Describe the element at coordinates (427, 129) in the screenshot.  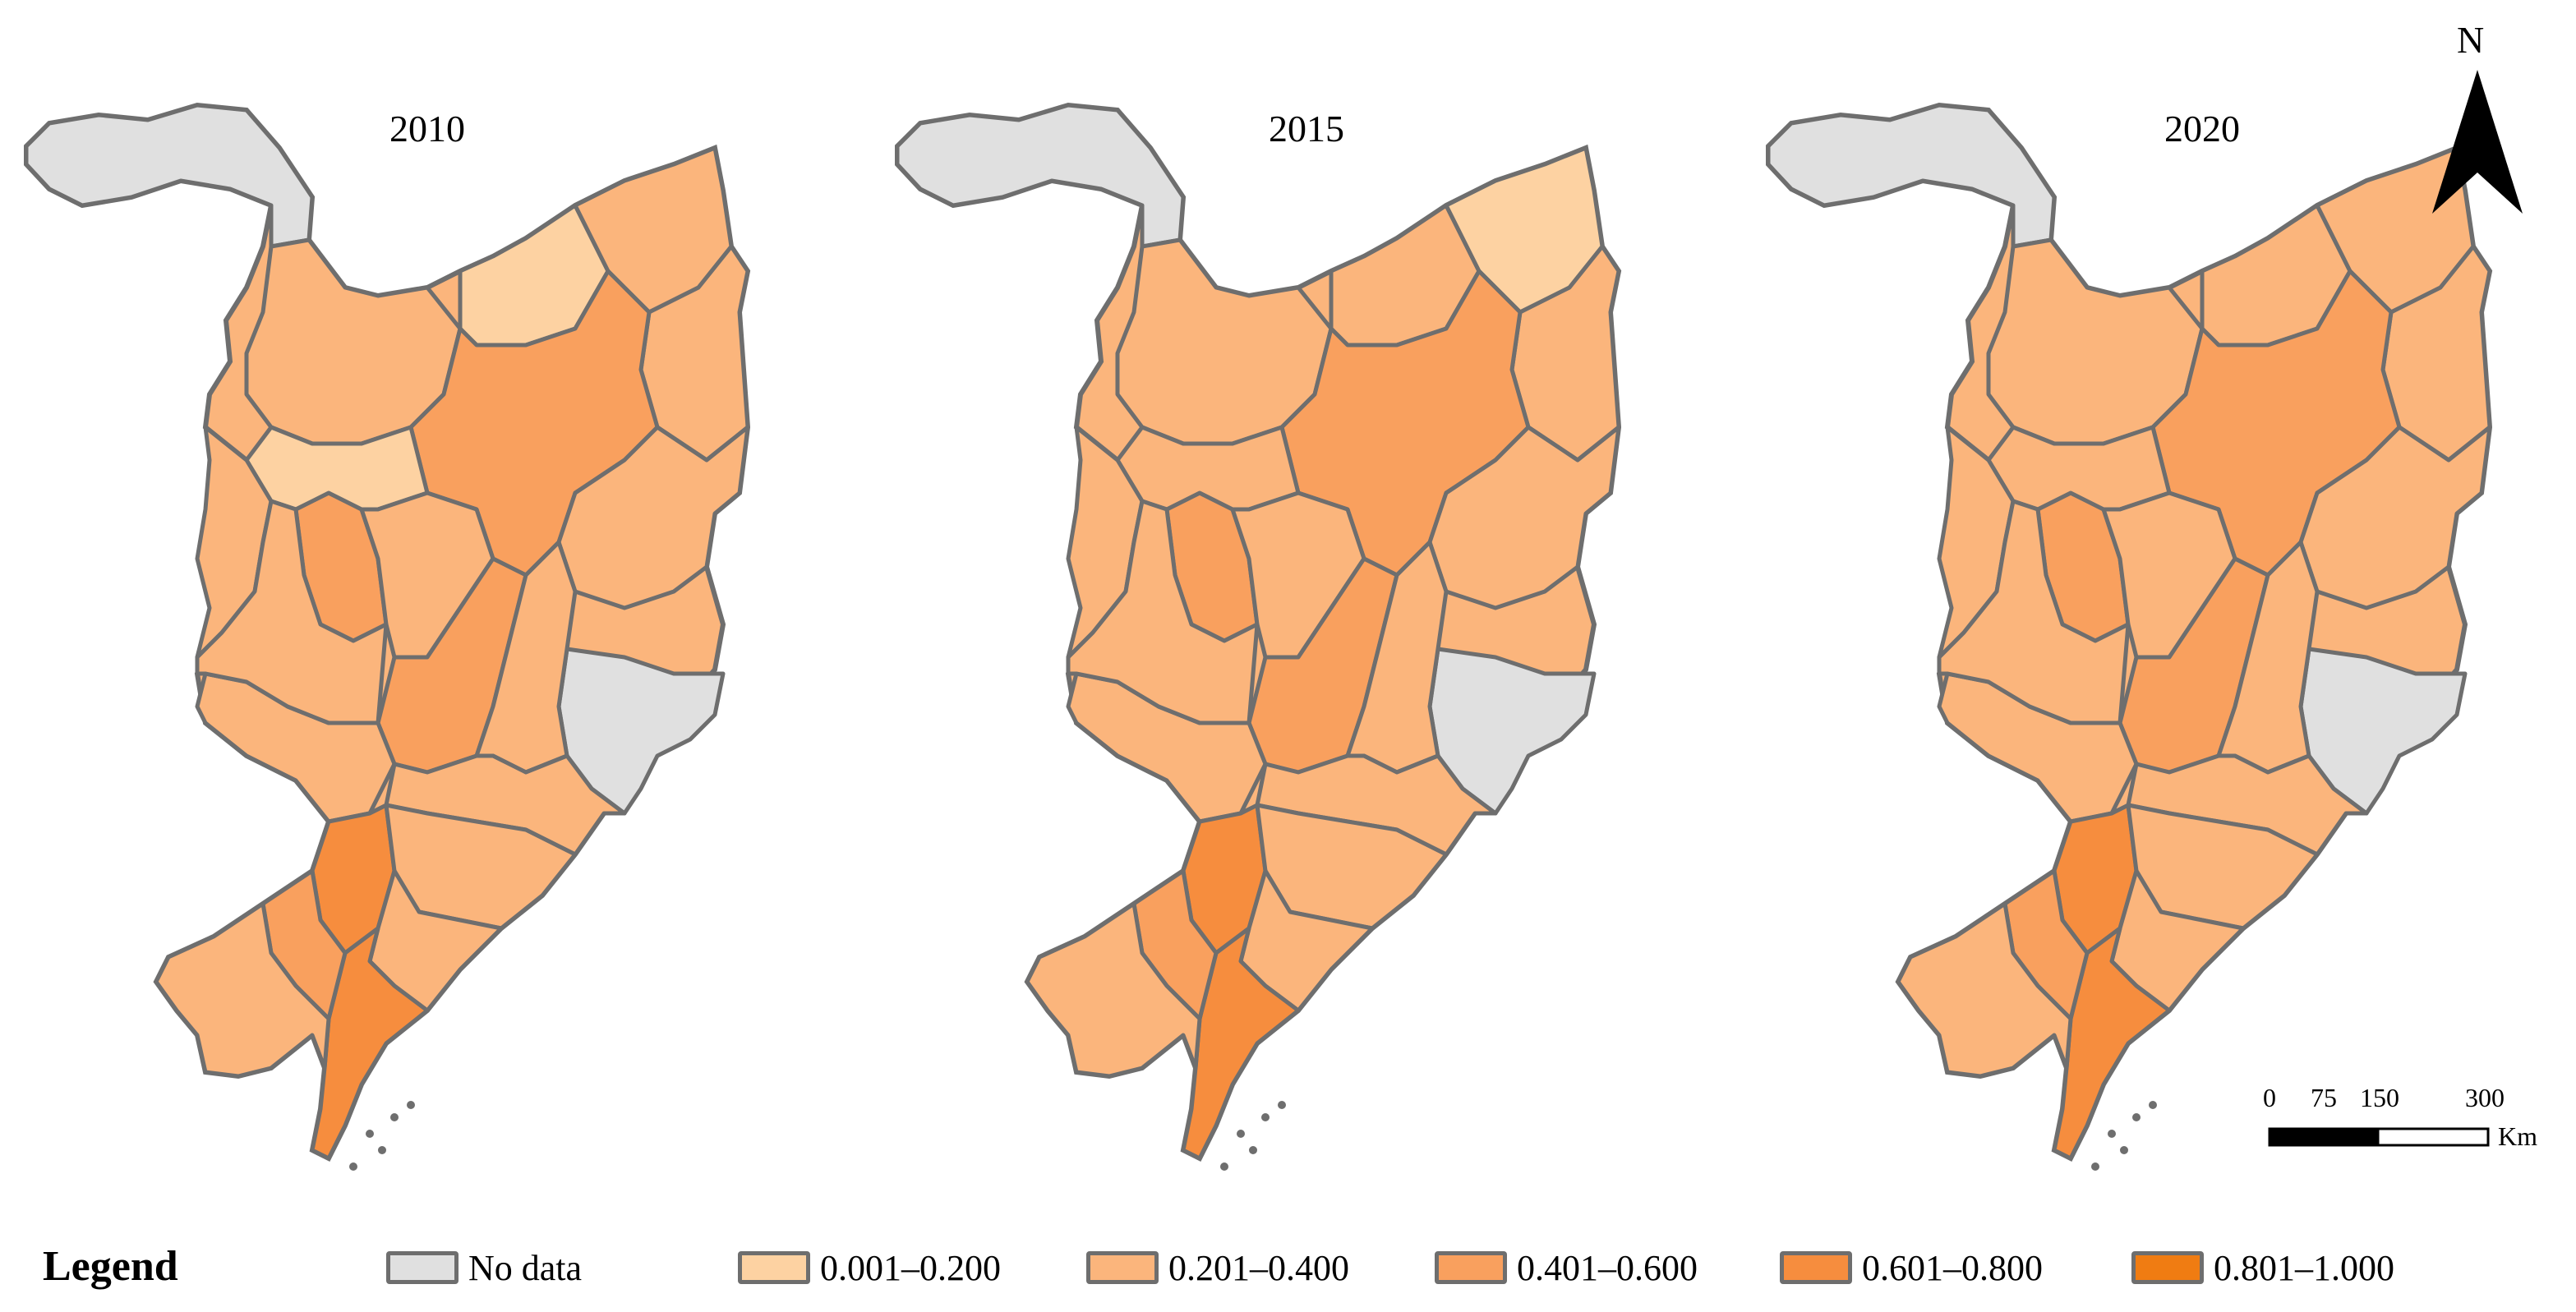
I see `map-year-title: 2010` at that location.